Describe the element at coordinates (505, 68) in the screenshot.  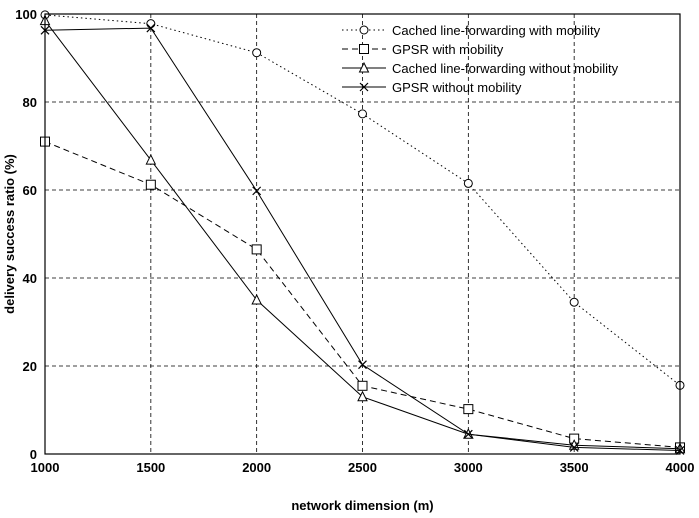
I see `legend-label: Cached line-forwarding without mobility` at that location.